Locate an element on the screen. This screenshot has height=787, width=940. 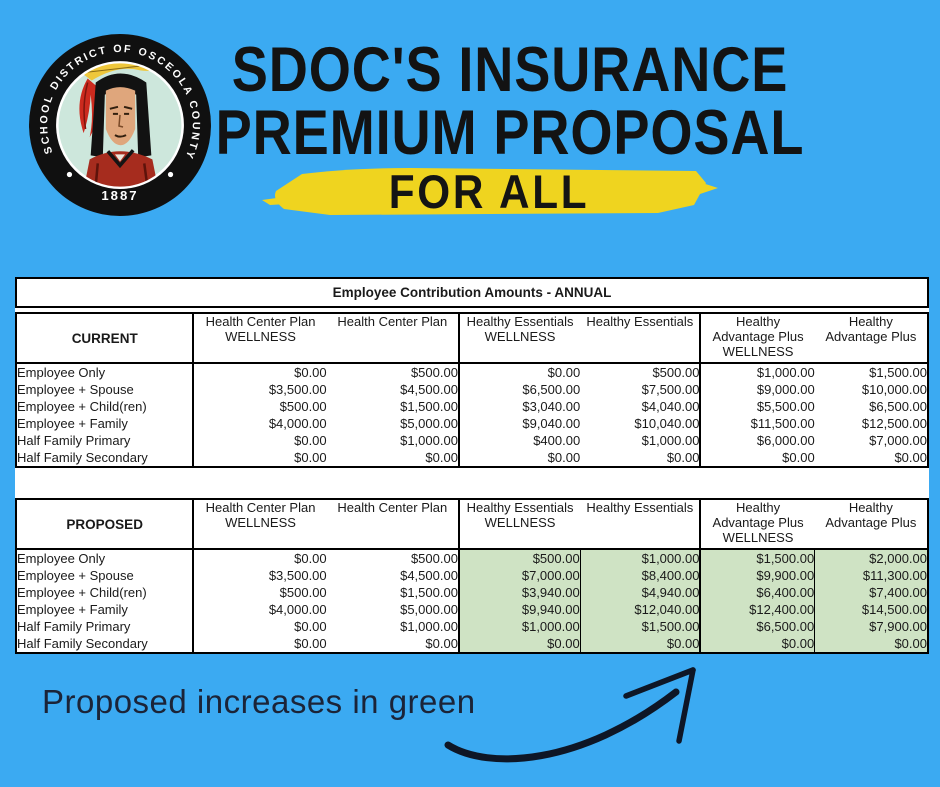
value-cell-highlighted: $9,900.00 is located at coordinates (757, 575).